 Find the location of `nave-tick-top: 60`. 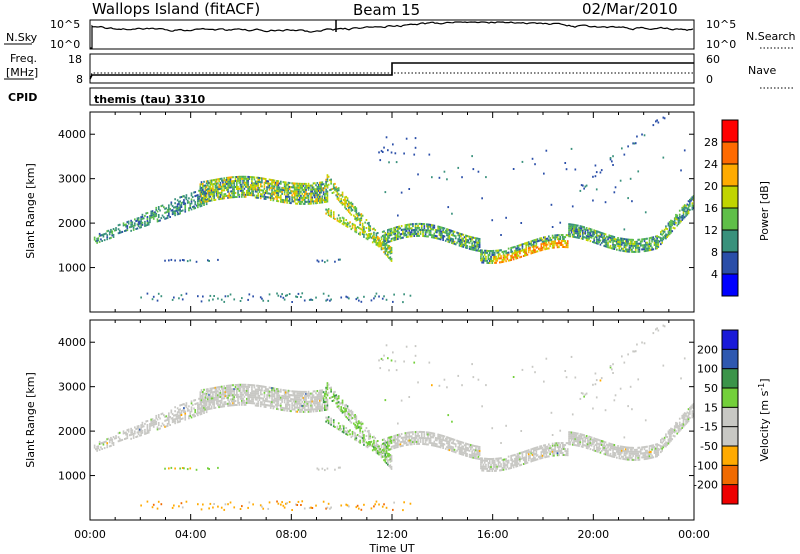

nave-tick-top: 60 is located at coordinates (713, 59).